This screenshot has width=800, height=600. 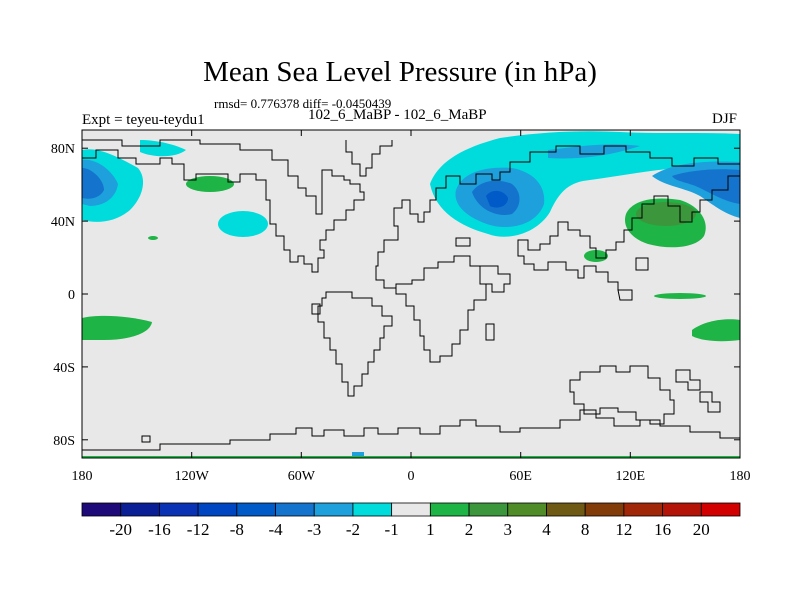 I want to click on plot-title: Mean Sea Level Pressure (in hPa), so click(x=400, y=72).